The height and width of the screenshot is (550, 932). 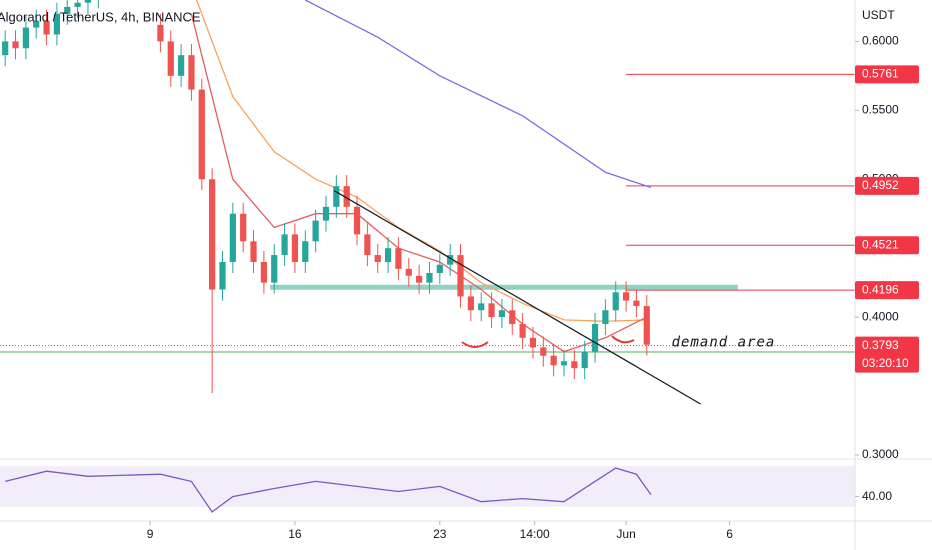 I want to click on y-tick-label: 0.5500, so click(x=880, y=109).